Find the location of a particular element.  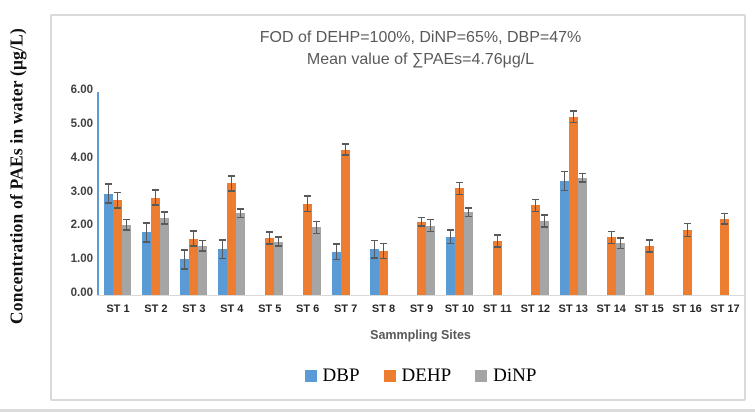

page-divider is located at coordinates (377, 410).